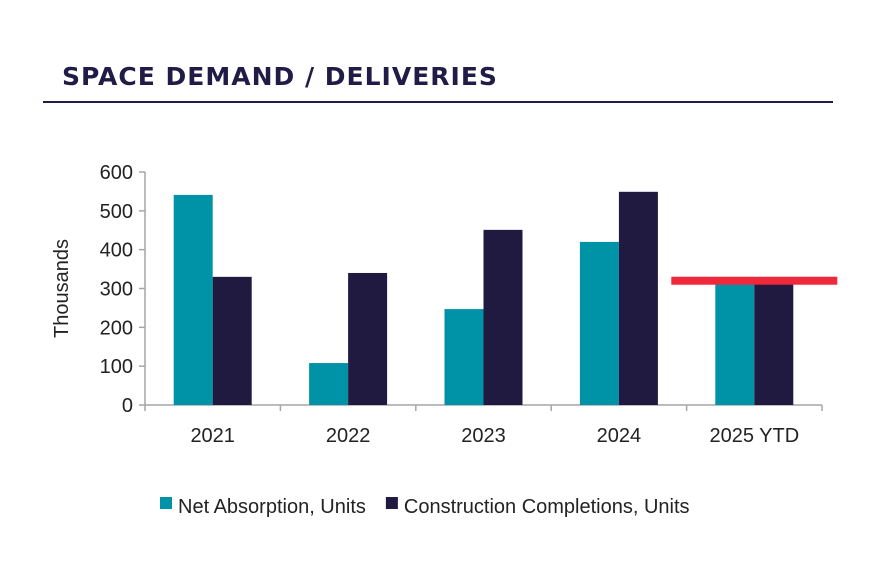 The image size is (888, 573). Describe the element at coordinates (127, 406) in the screenshot. I see `y-tick-label: 0` at that location.